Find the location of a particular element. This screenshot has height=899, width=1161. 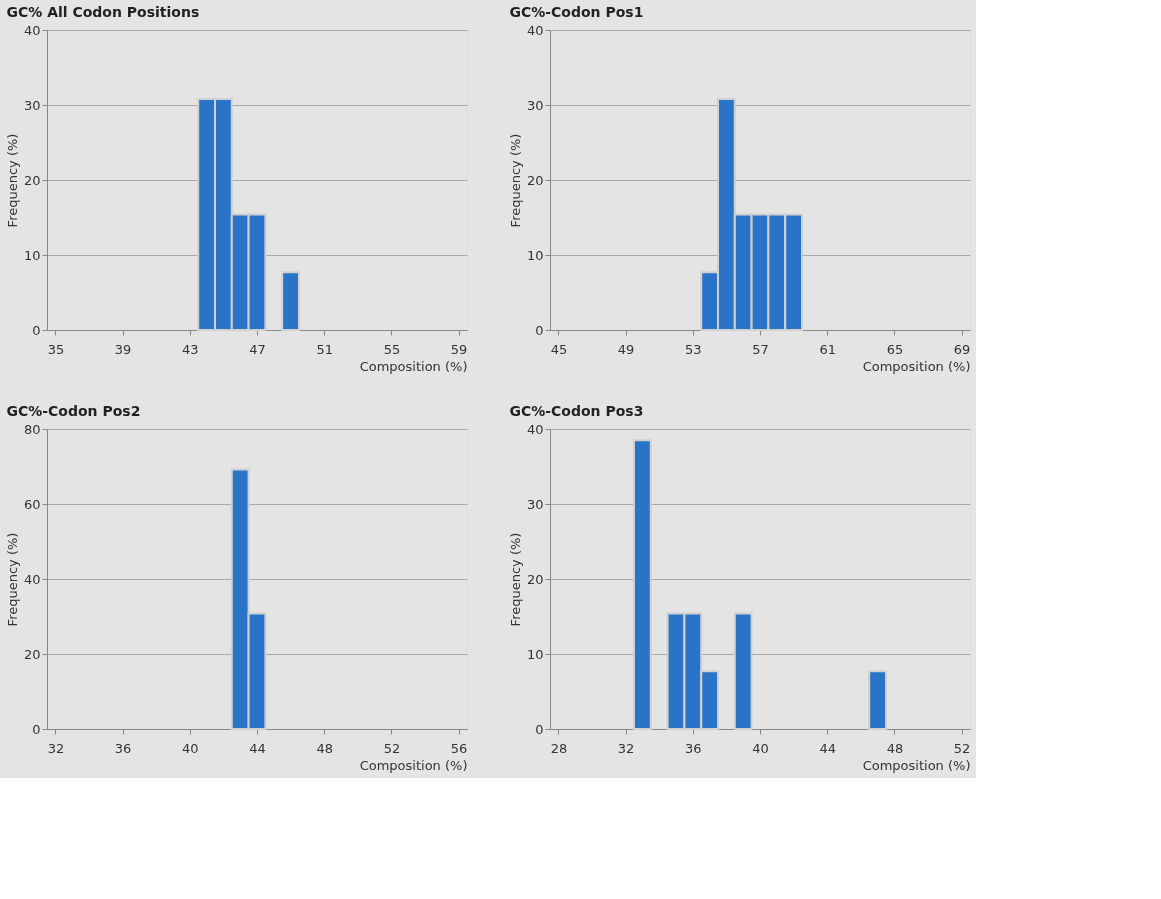

x-tick-label: 65 is located at coordinates (895, 349).